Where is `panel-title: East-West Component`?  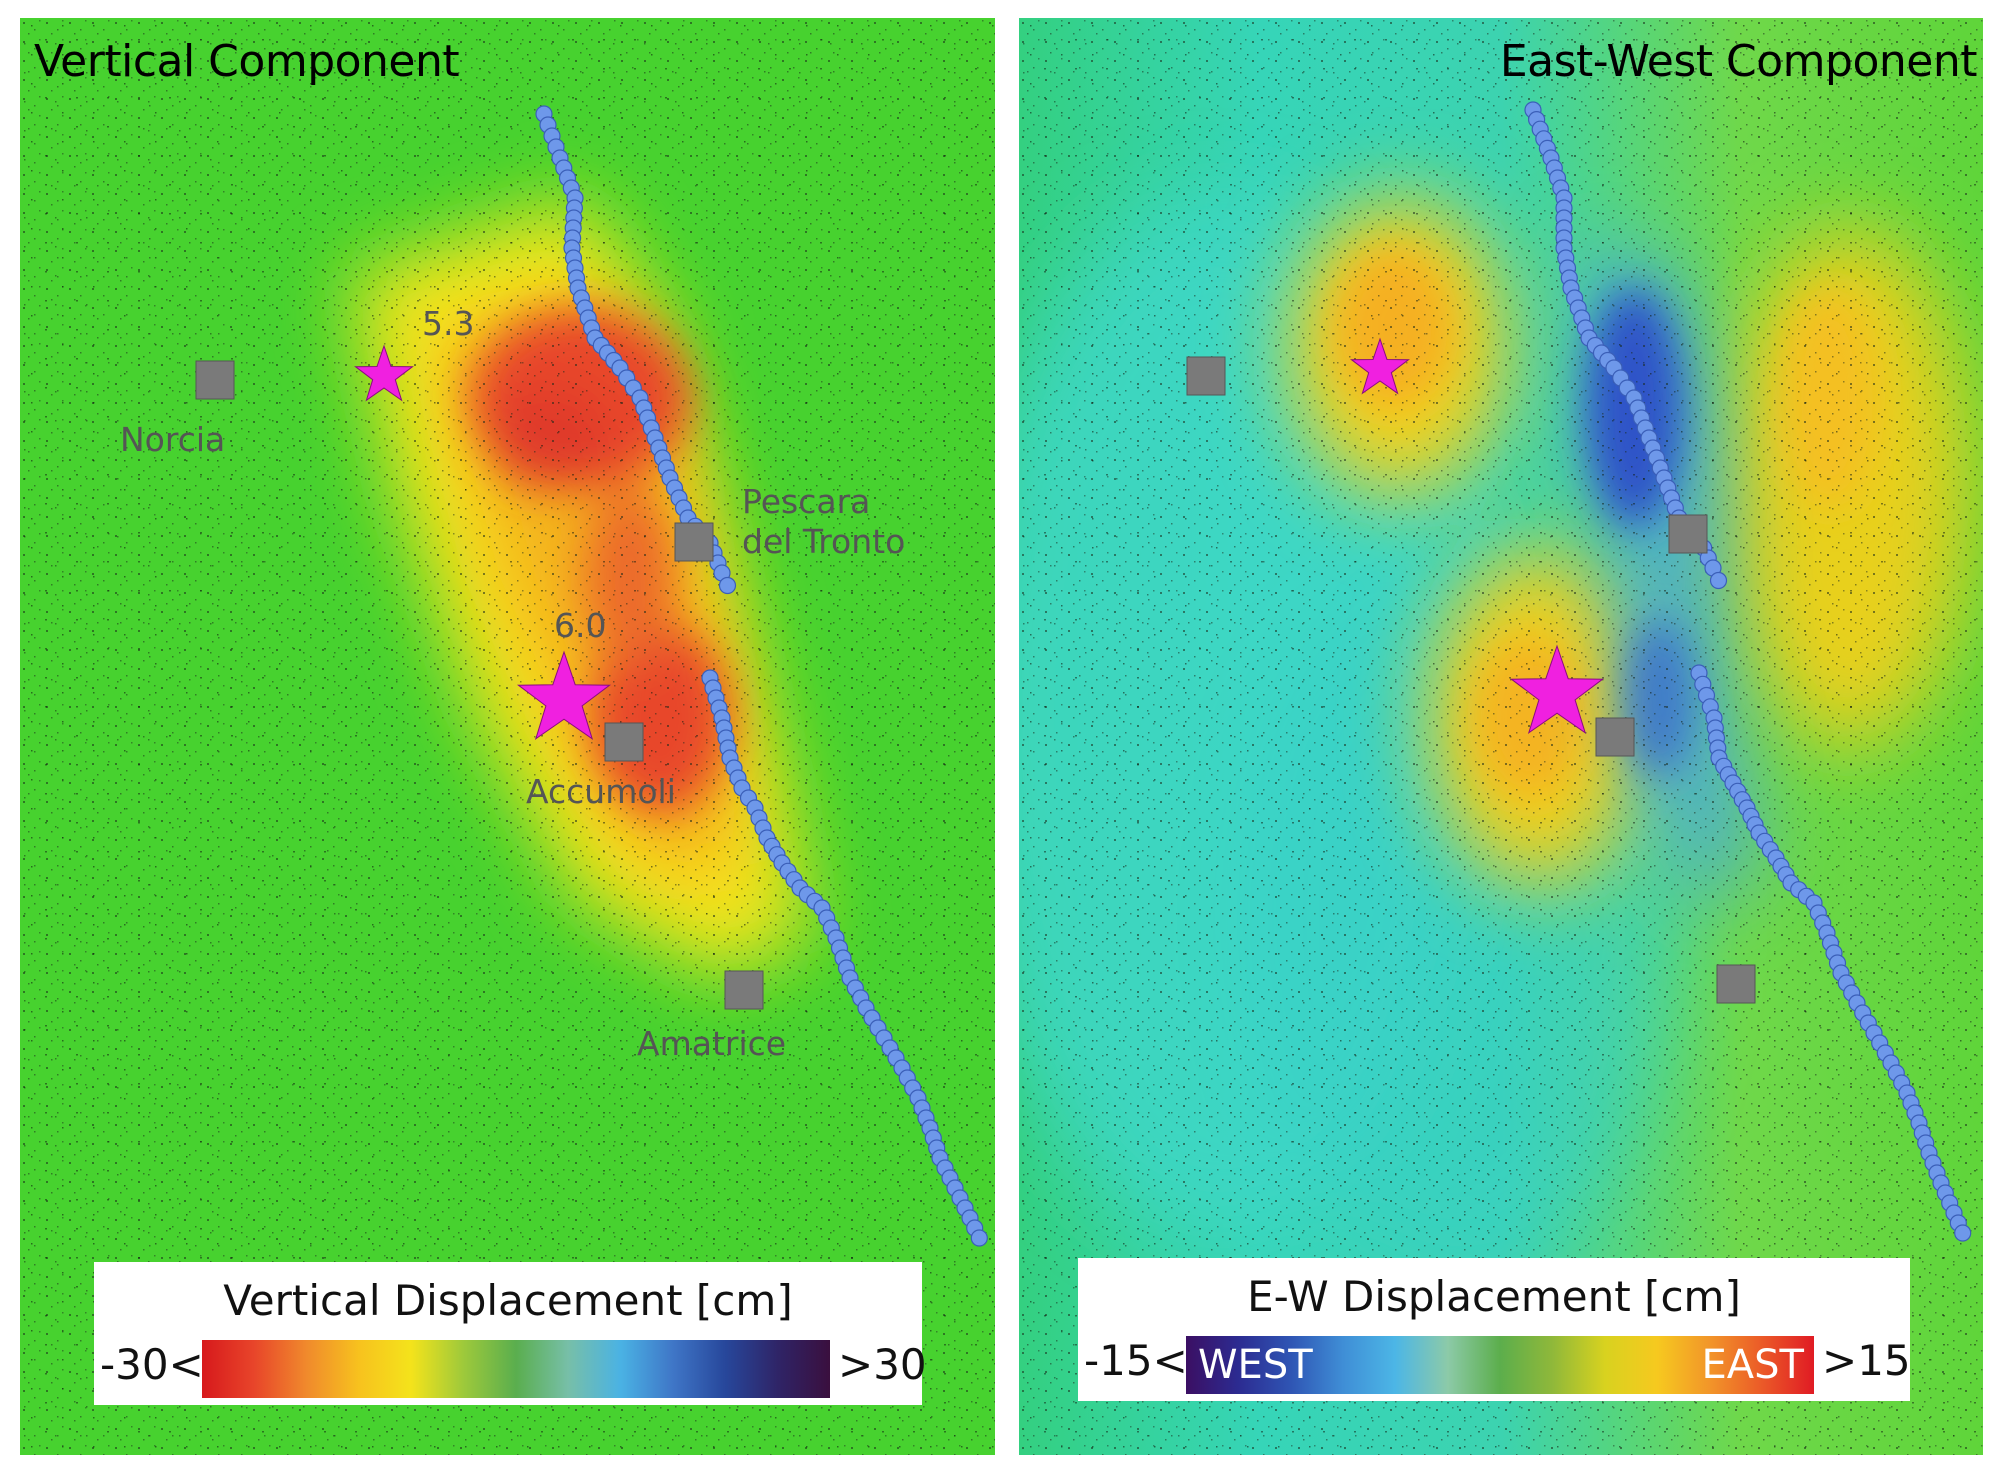
panel-title: East-West Component is located at coordinates (1738, 61).